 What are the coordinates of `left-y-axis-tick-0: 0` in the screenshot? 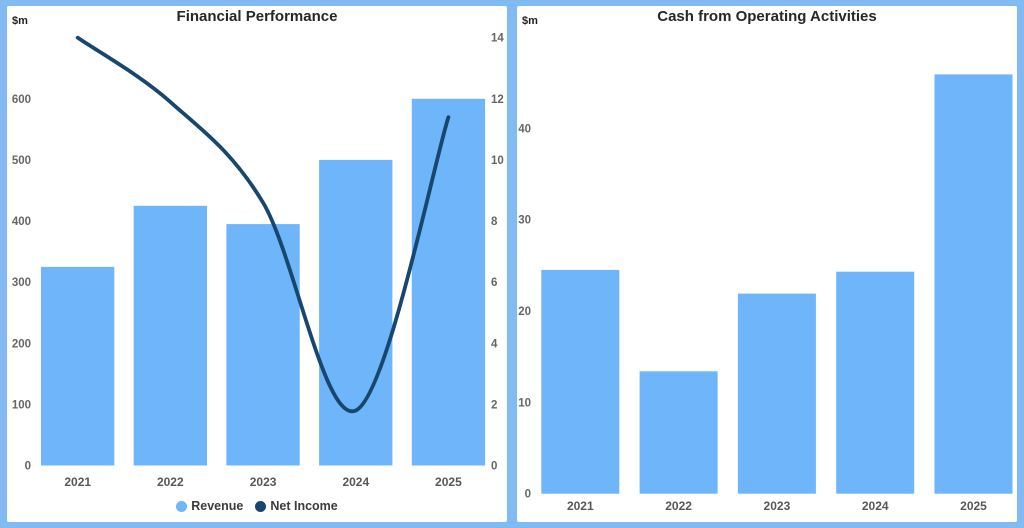 It's located at (28, 467).